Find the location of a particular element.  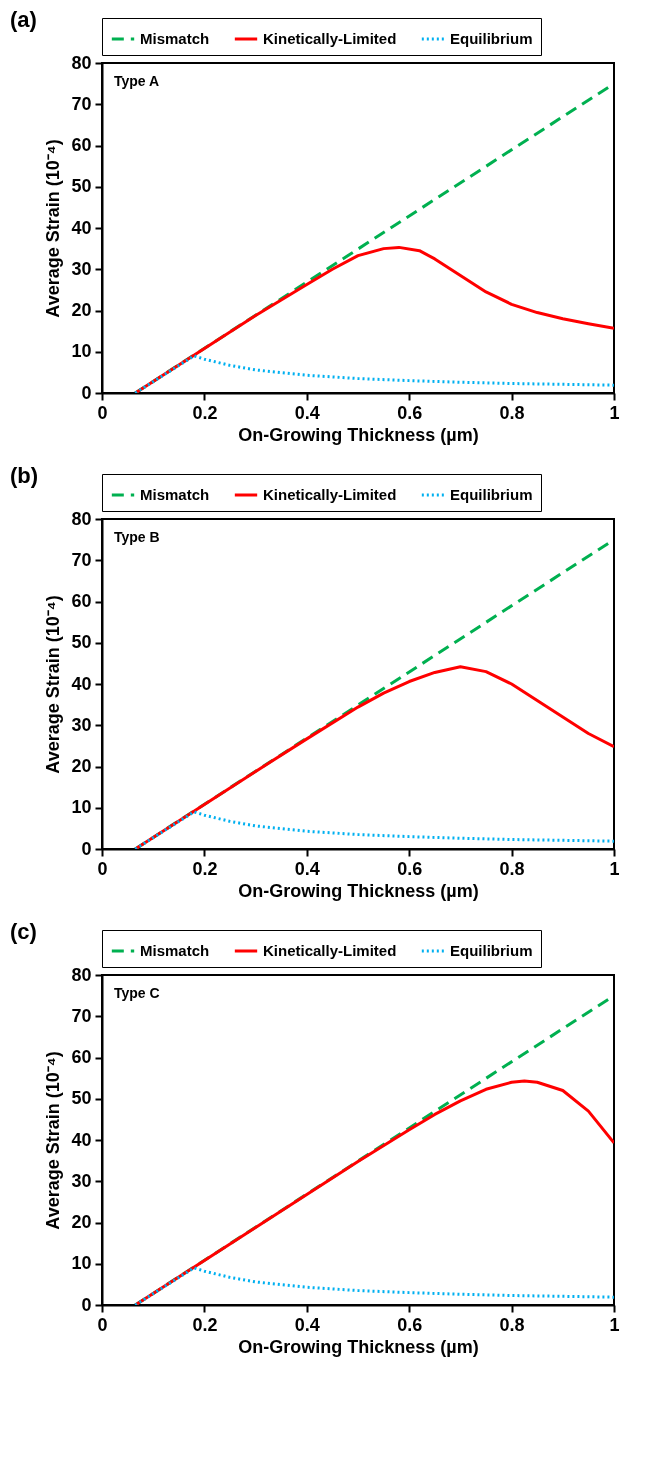

annotation: Type C is located at coordinates (137, 993).